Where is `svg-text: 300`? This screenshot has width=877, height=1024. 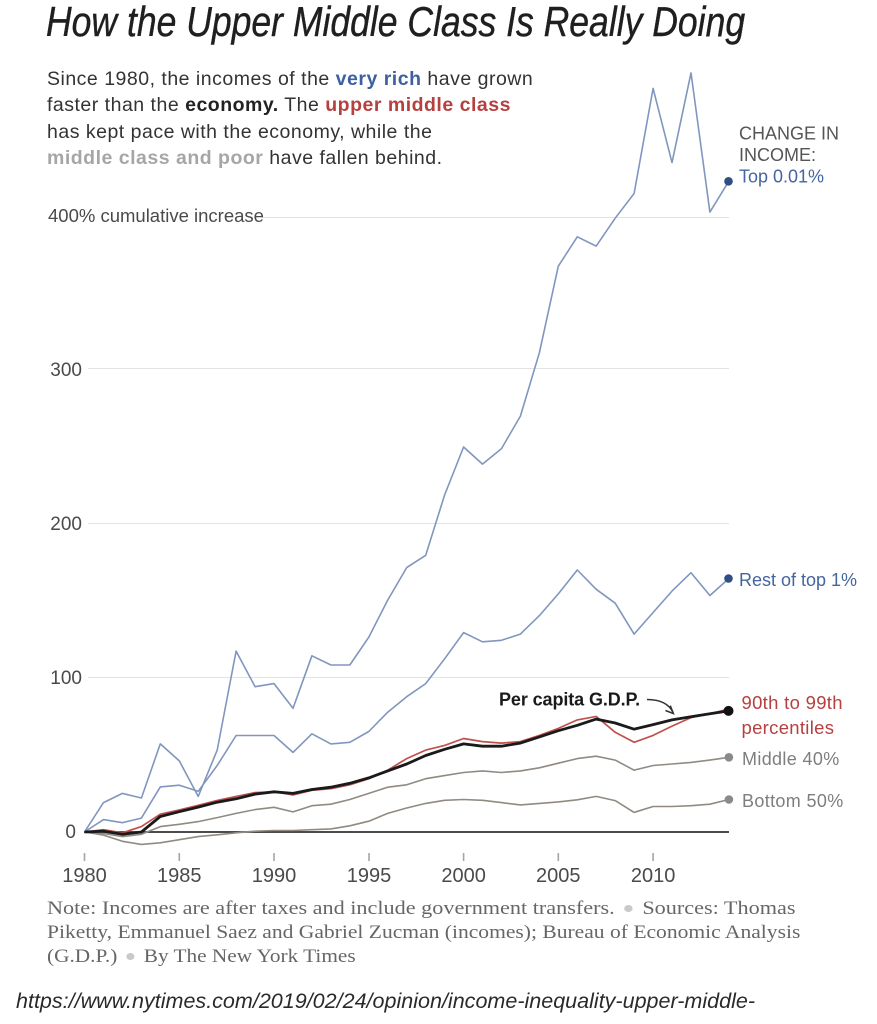 svg-text: 300 is located at coordinates (66, 370).